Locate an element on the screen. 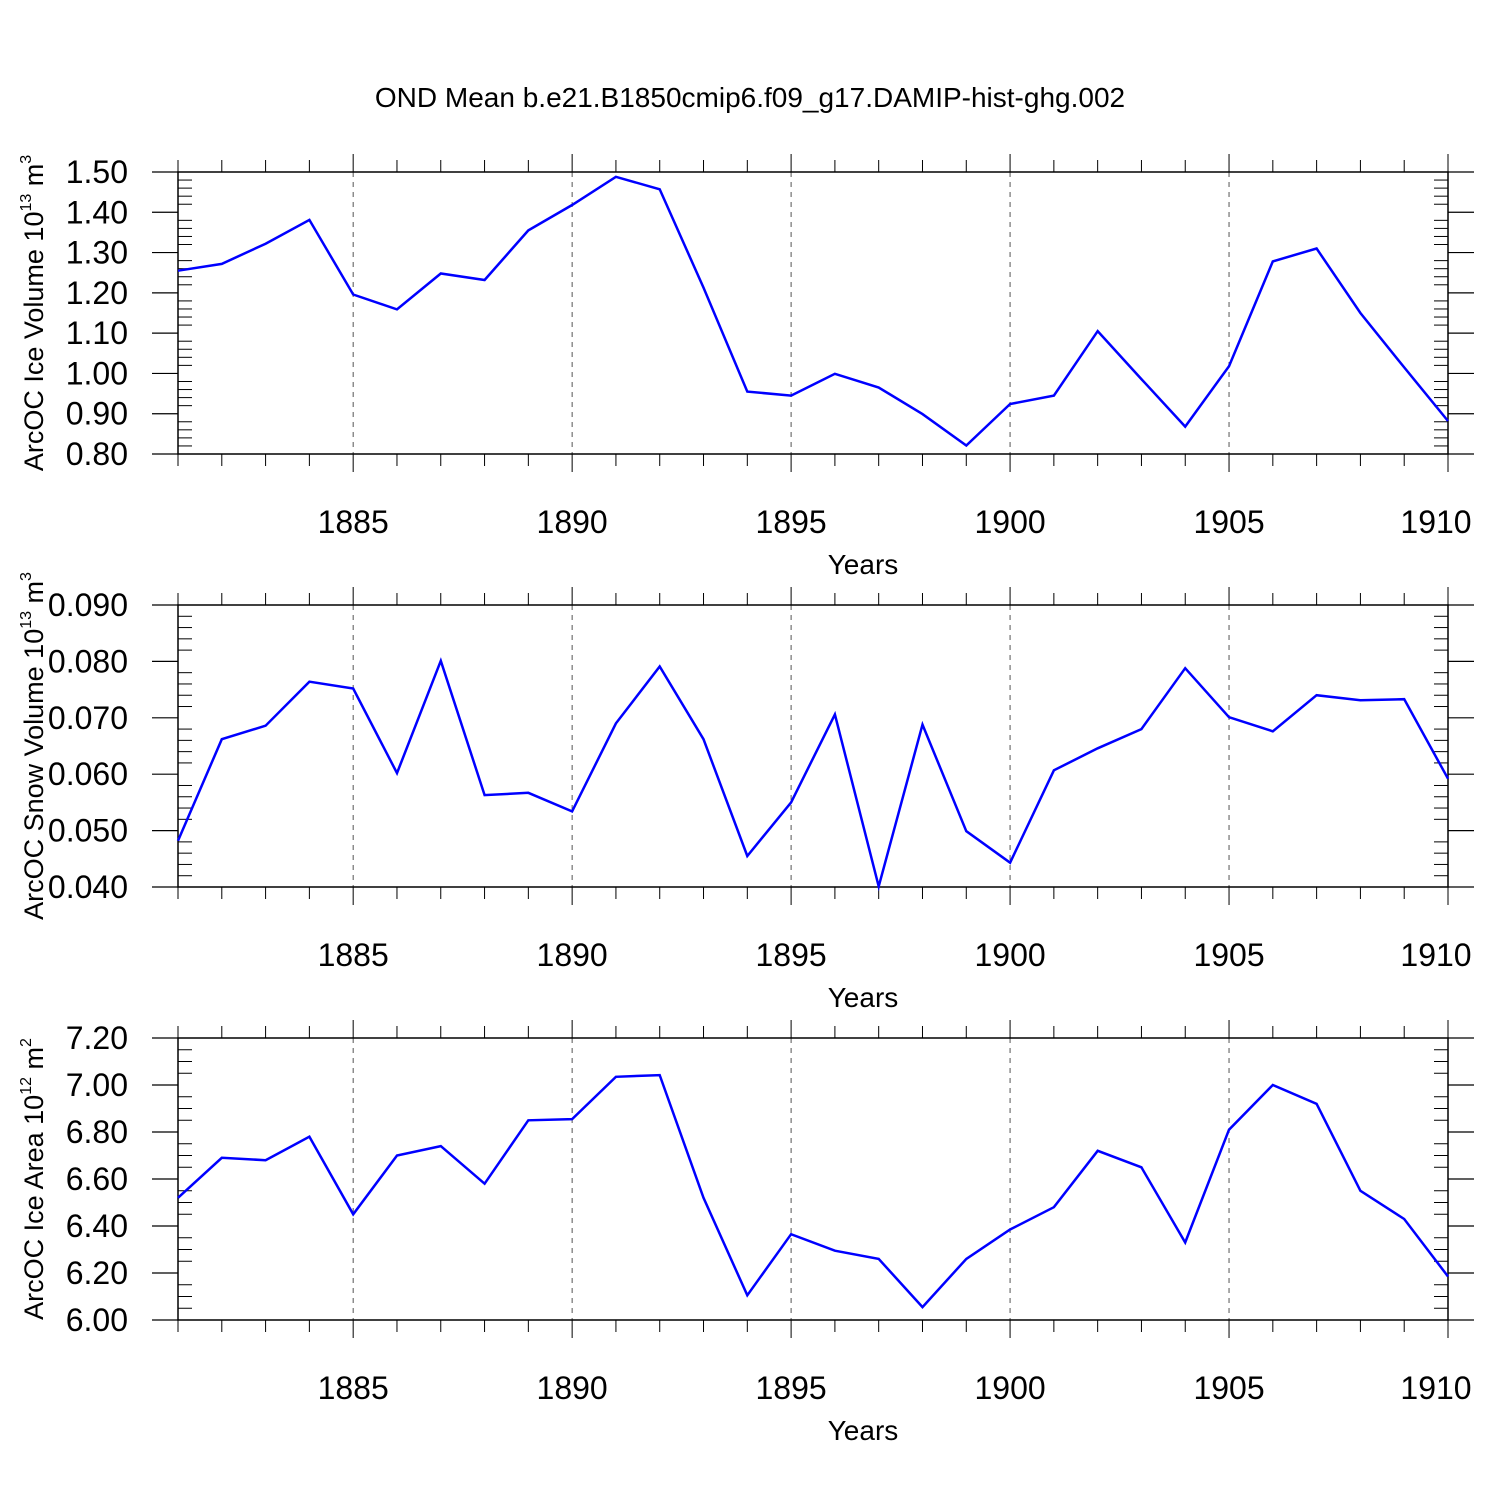  y-tick-label: 0.80 is located at coordinates (97, 454).